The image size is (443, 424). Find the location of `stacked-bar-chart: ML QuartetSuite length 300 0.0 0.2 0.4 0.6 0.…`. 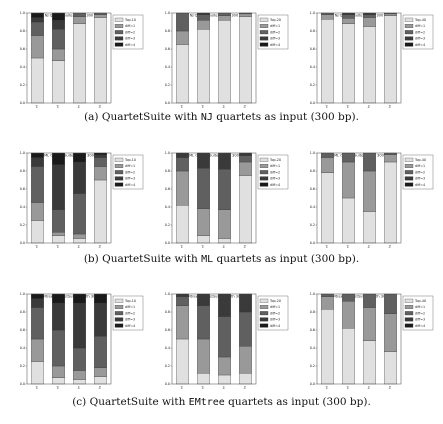

stacked-bar-chart: ML QuartetSuite length 300 0.0 0.2 0.4 0.6 0.… is located at coordinates (82, 199).